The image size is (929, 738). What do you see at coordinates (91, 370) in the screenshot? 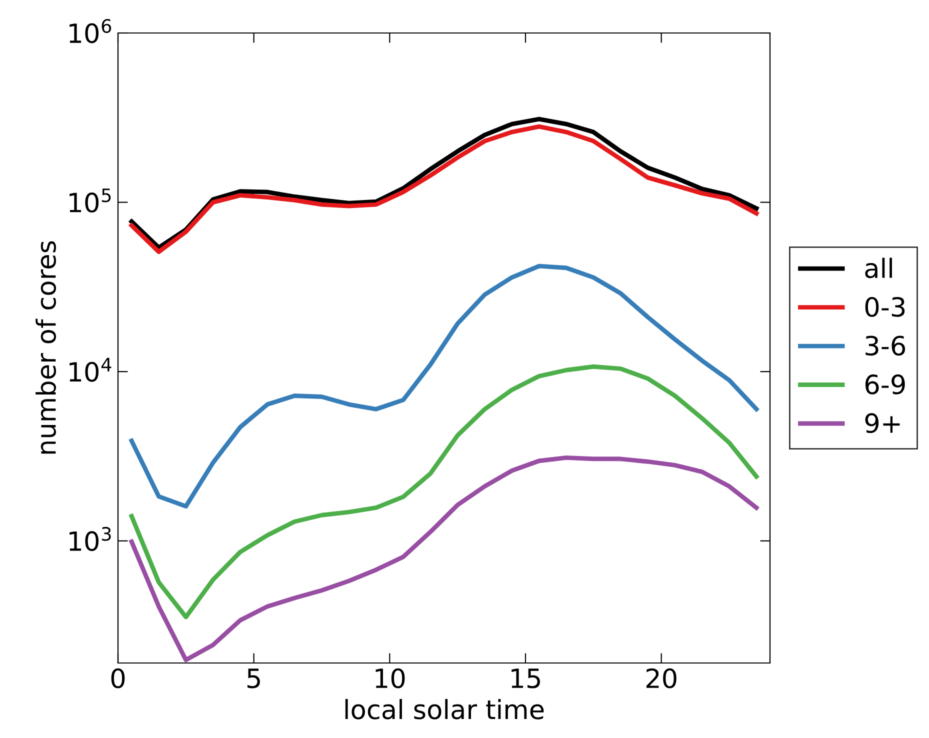
I see `y-tick-label: 10$^{4}$` at bounding box center [91, 370].